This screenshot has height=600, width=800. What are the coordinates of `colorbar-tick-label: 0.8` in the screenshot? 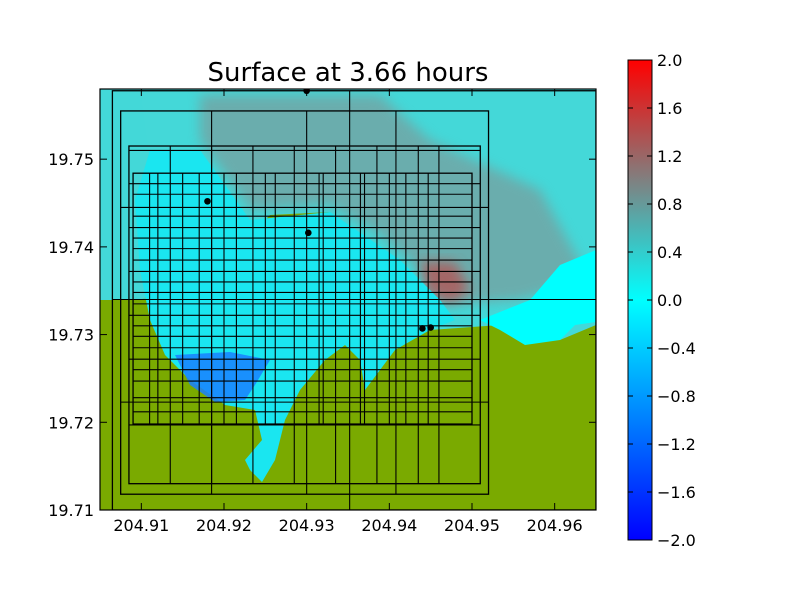 It's located at (669, 204).